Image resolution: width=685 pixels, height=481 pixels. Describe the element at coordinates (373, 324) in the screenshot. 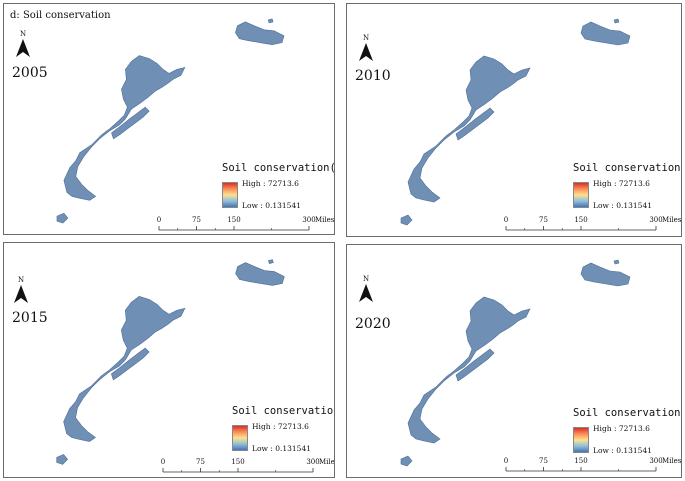

I see `year-label: 2020` at that location.